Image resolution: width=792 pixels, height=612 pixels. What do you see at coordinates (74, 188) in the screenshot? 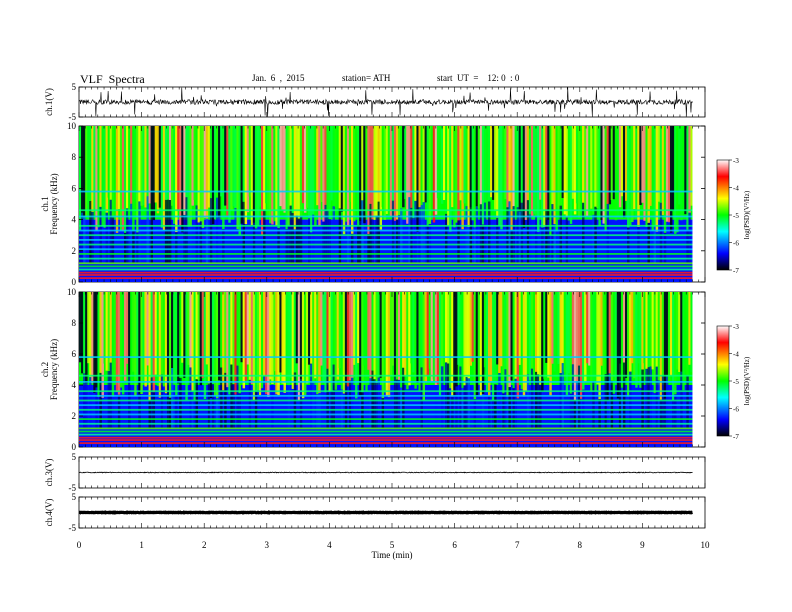
I see `y-tick-label: 6` at bounding box center [74, 188].